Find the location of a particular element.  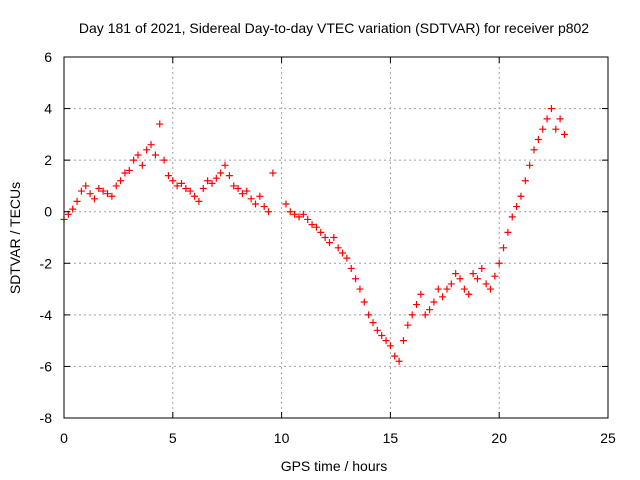

y-tick-label: 4 is located at coordinates (48, 109).